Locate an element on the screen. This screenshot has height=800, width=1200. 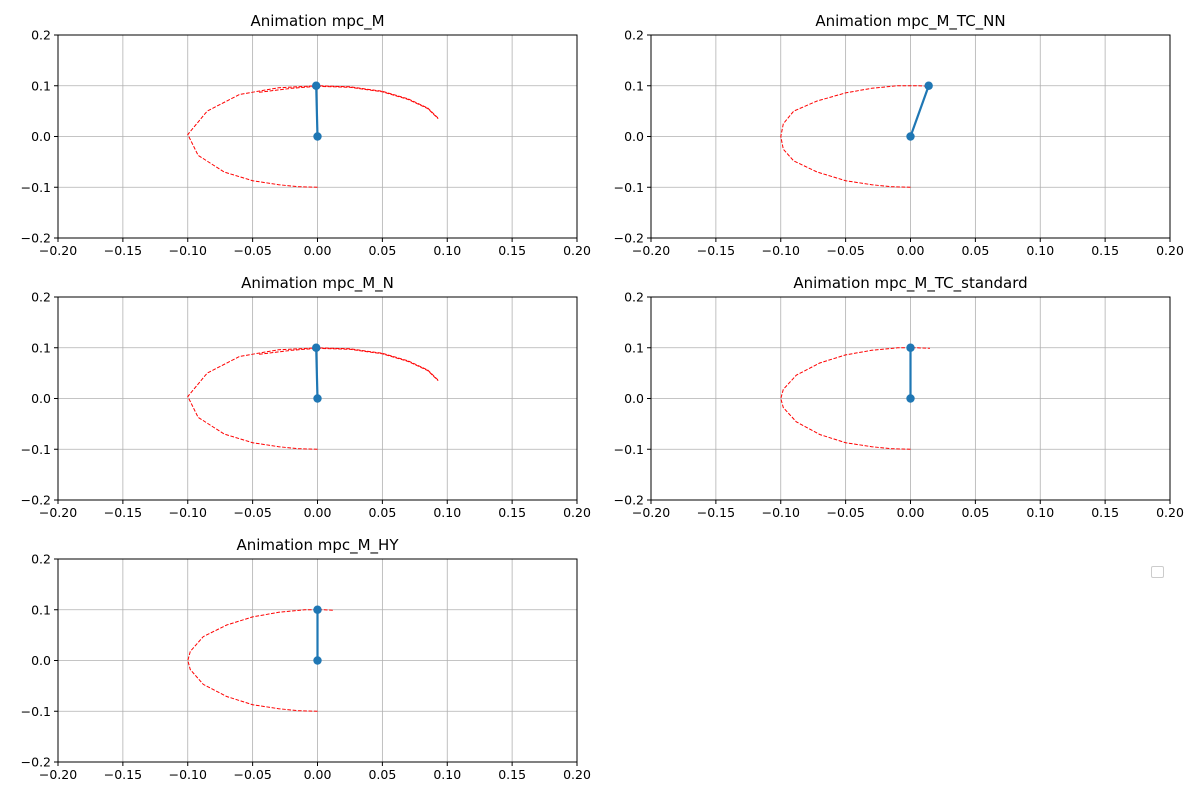
subplot-title: Animation mpc_M_HY is located at coordinates (317, 545).